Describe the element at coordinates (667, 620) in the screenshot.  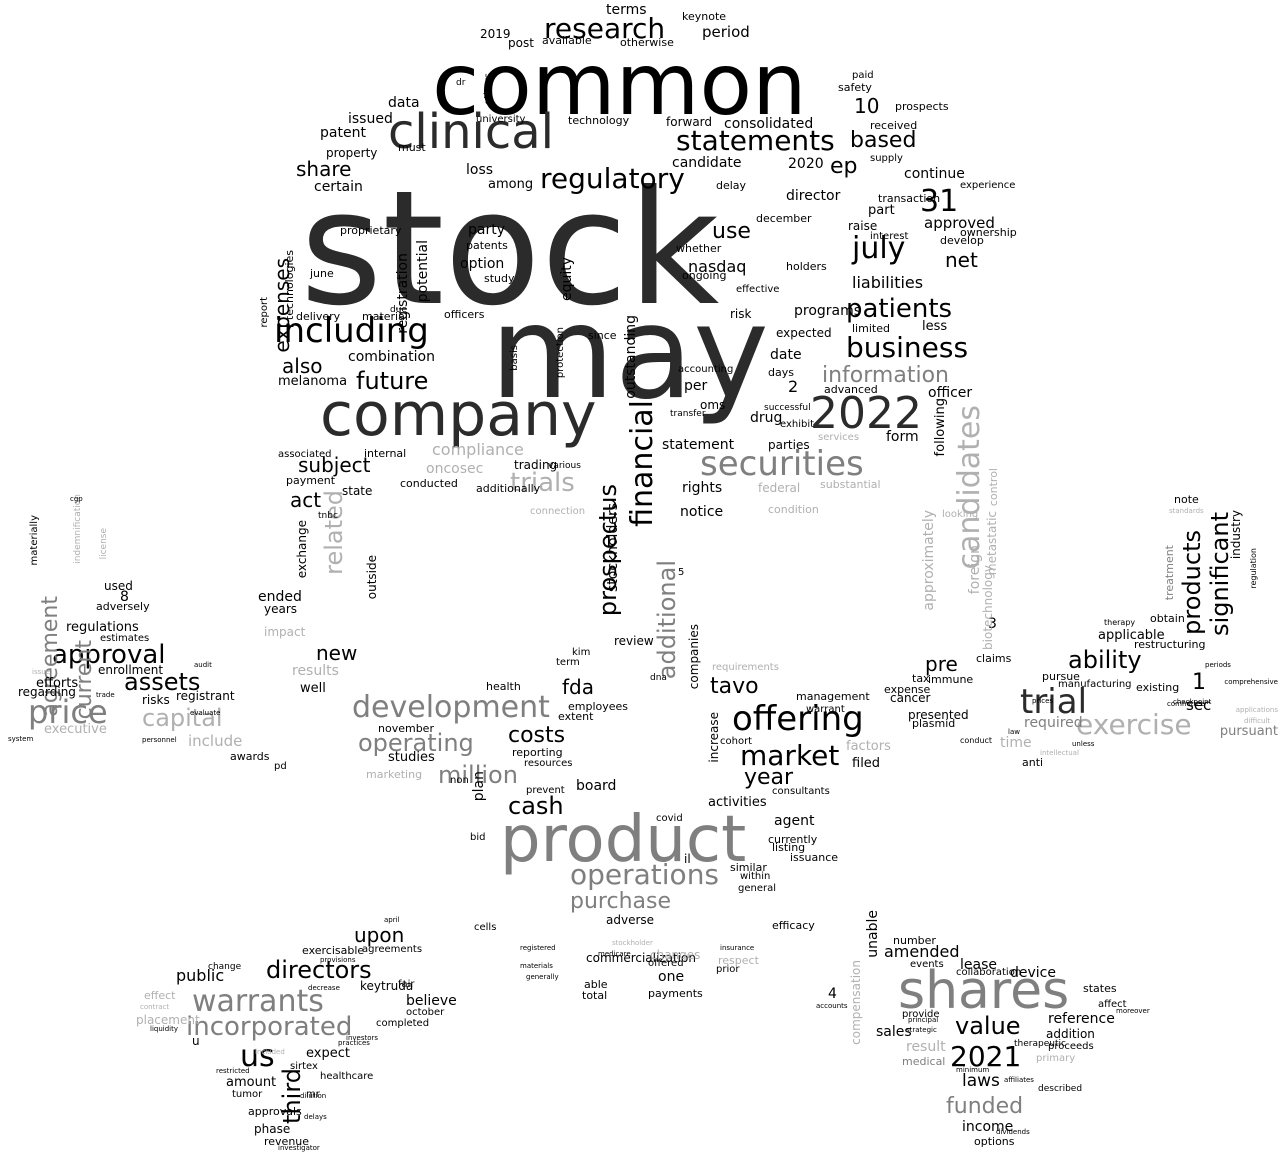
I see `word-additional: additional` at that location.